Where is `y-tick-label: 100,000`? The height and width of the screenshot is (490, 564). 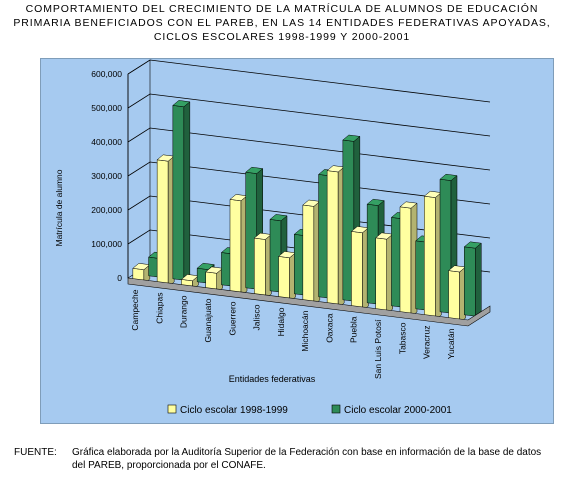
y-tick-label: 100,000 is located at coordinates (106, 244).